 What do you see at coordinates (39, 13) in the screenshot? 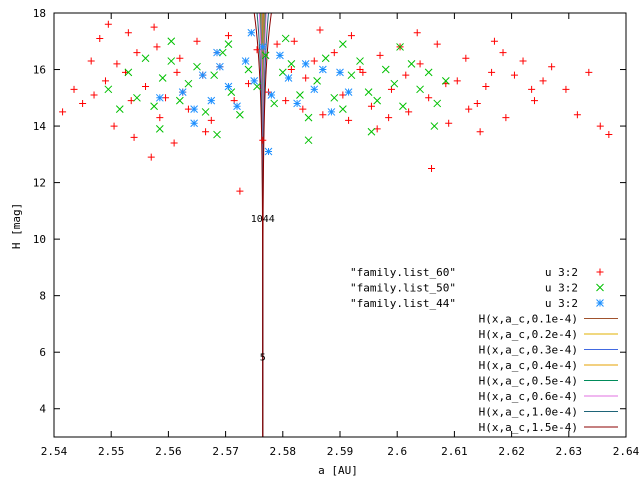
I see `y-tick-label: 18` at bounding box center [39, 13].